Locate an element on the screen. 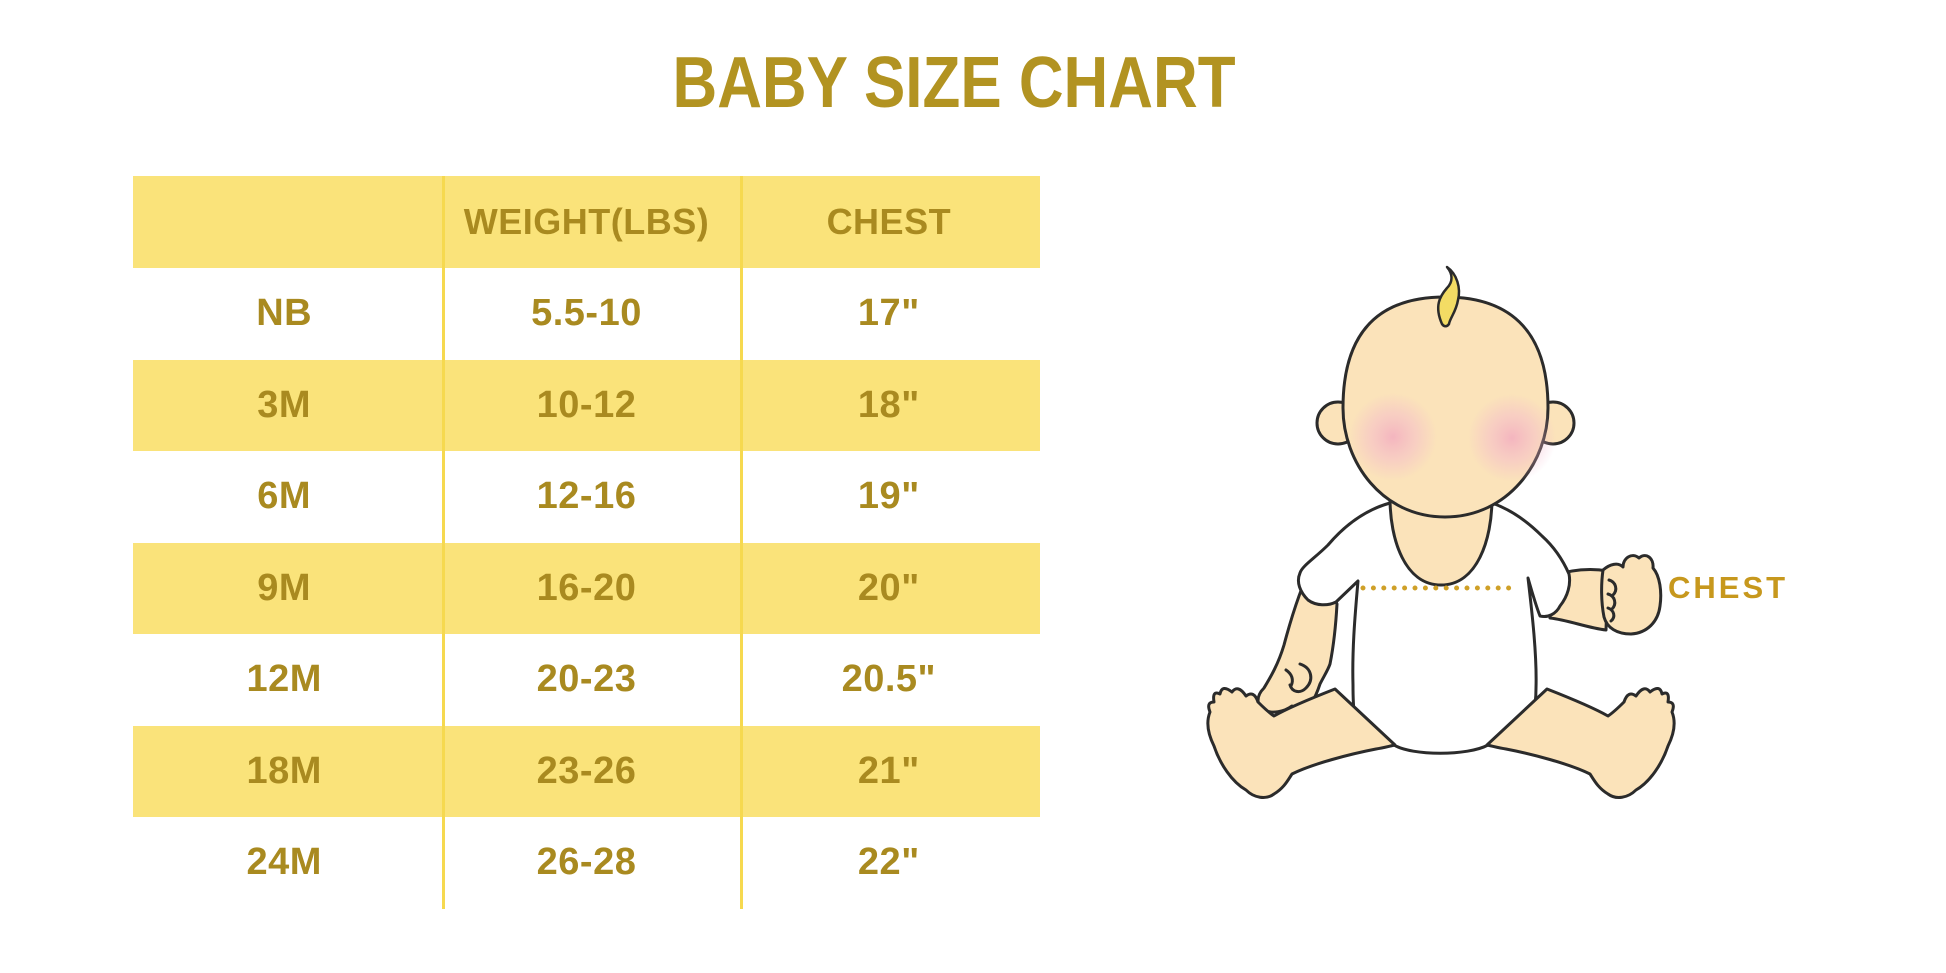 The image size is (1946, 973). baby-legs is located at coordinates (1441, 743).